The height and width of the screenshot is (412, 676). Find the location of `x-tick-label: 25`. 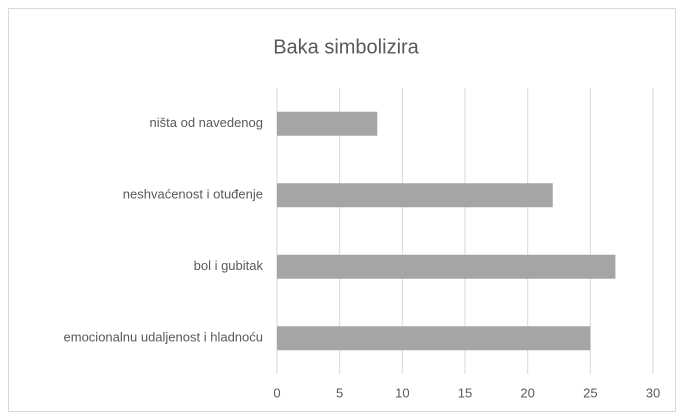

x-tick-label: 25 is located at coordinates (590, 392).